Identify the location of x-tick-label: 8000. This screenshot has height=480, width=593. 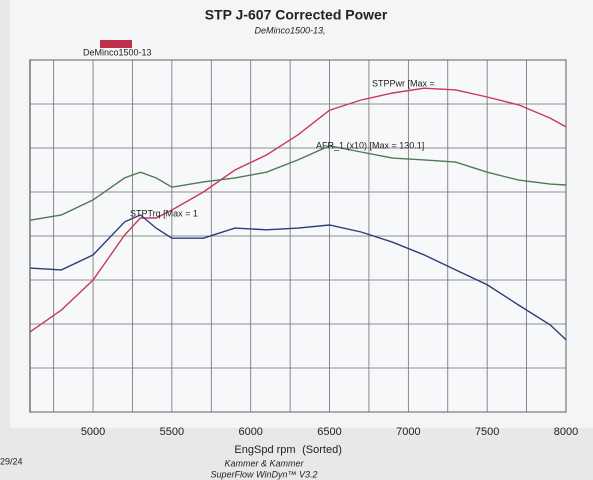
(566, 432).